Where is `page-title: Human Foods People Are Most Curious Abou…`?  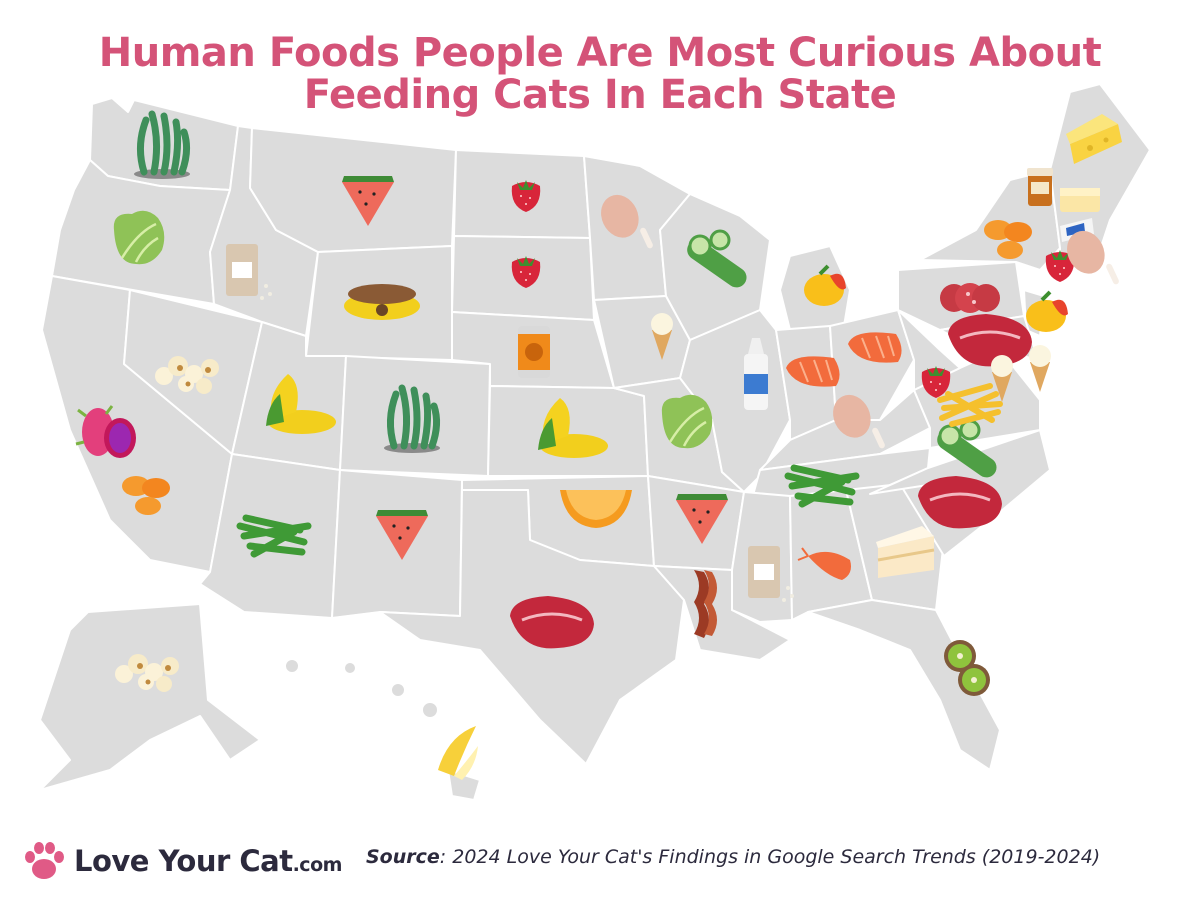
page-title: Human Foods People Are Most Curious Abou… is located at coordinates (600, 74).